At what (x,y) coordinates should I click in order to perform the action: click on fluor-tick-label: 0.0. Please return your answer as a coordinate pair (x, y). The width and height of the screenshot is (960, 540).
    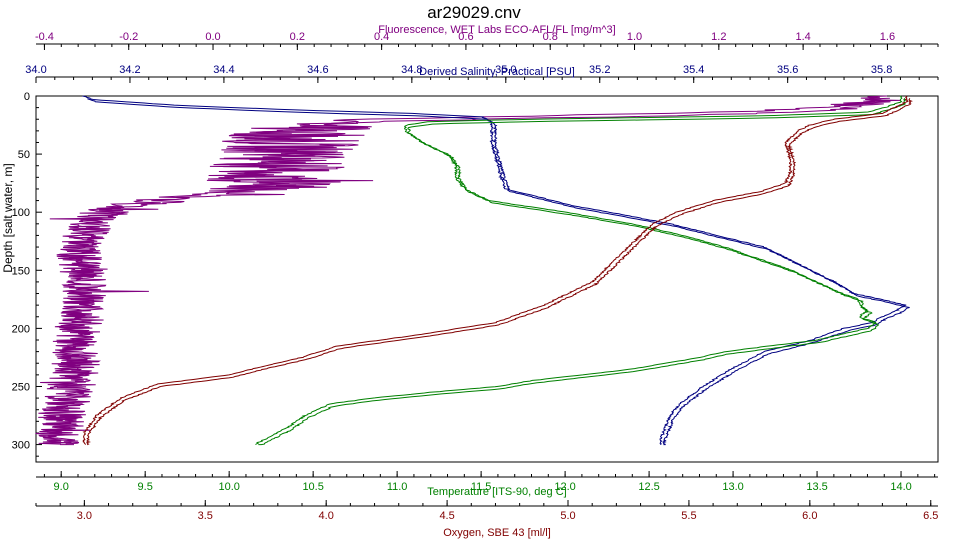
    Looking at the image, I should click on (212, 37).